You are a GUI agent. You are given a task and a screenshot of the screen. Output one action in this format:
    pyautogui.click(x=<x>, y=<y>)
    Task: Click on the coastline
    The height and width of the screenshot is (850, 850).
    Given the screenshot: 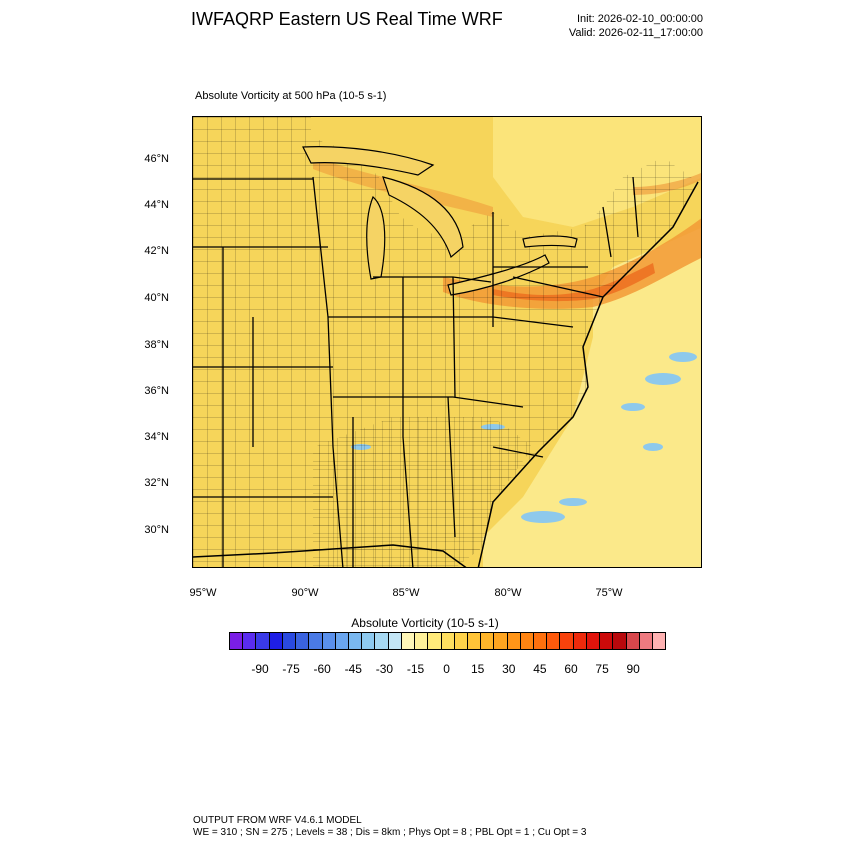 What is the action you would take?
    pyautogui.click(x=588, y=374)
    